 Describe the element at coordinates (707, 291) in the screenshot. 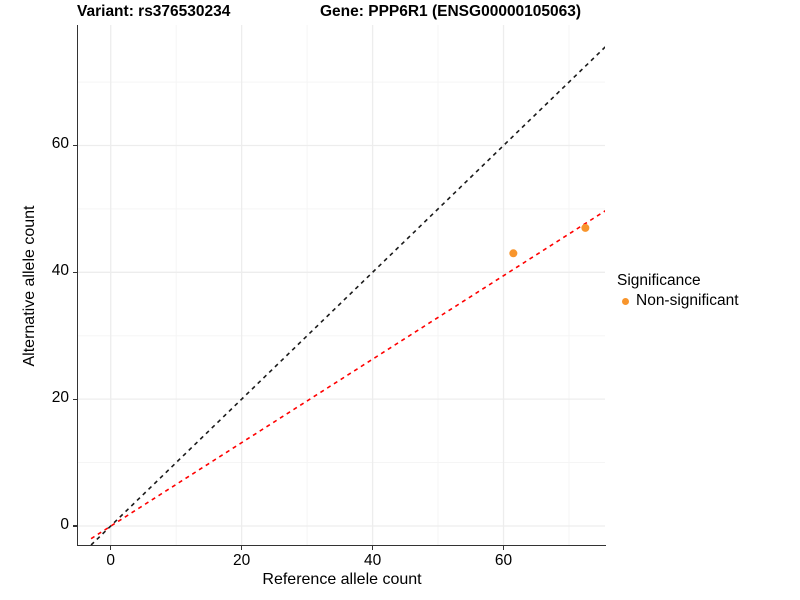

I see `legend: Significance Non-significant` at that location.